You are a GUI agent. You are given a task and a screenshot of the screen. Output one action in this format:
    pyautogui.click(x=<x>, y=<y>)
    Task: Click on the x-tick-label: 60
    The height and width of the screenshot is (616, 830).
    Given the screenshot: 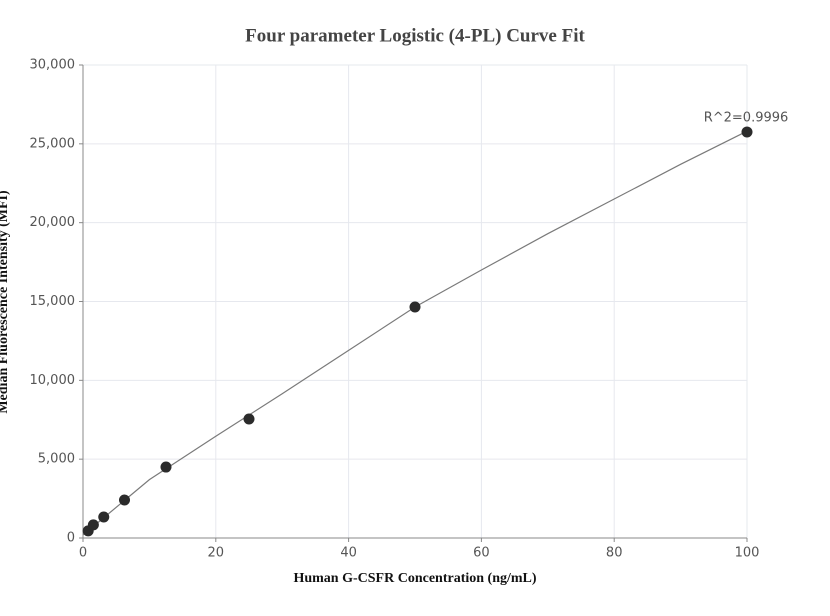 What is the action you would take?
    pyautogui.click(x=481, y=553)
    